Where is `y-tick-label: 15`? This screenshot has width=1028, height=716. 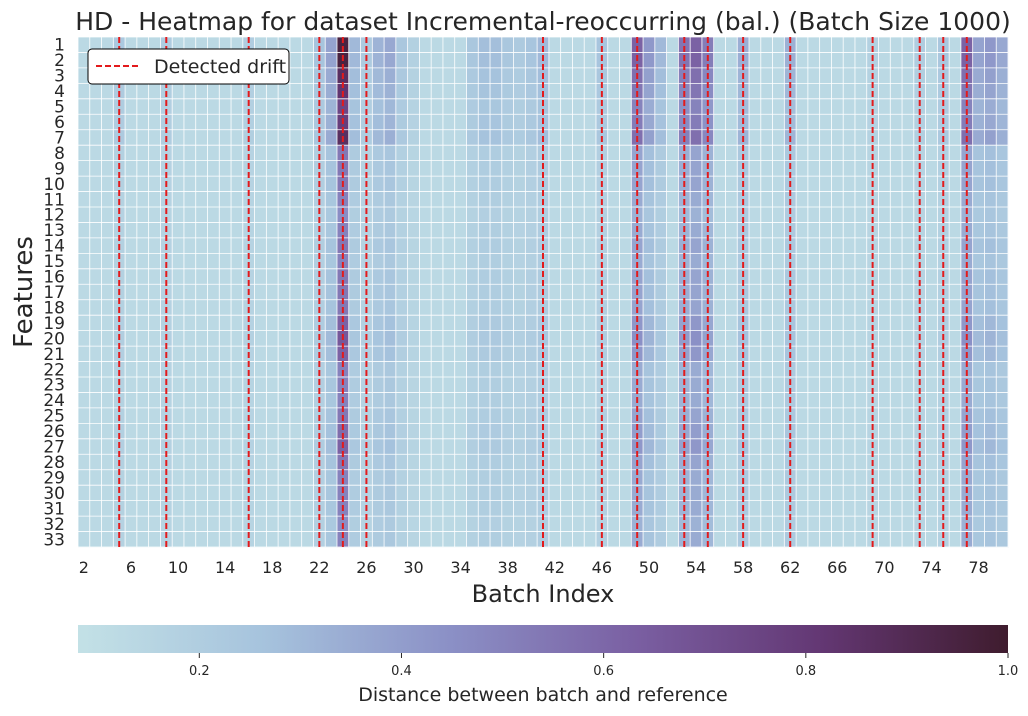 y-tick-label: 15 is located at coordinates (54, 262).